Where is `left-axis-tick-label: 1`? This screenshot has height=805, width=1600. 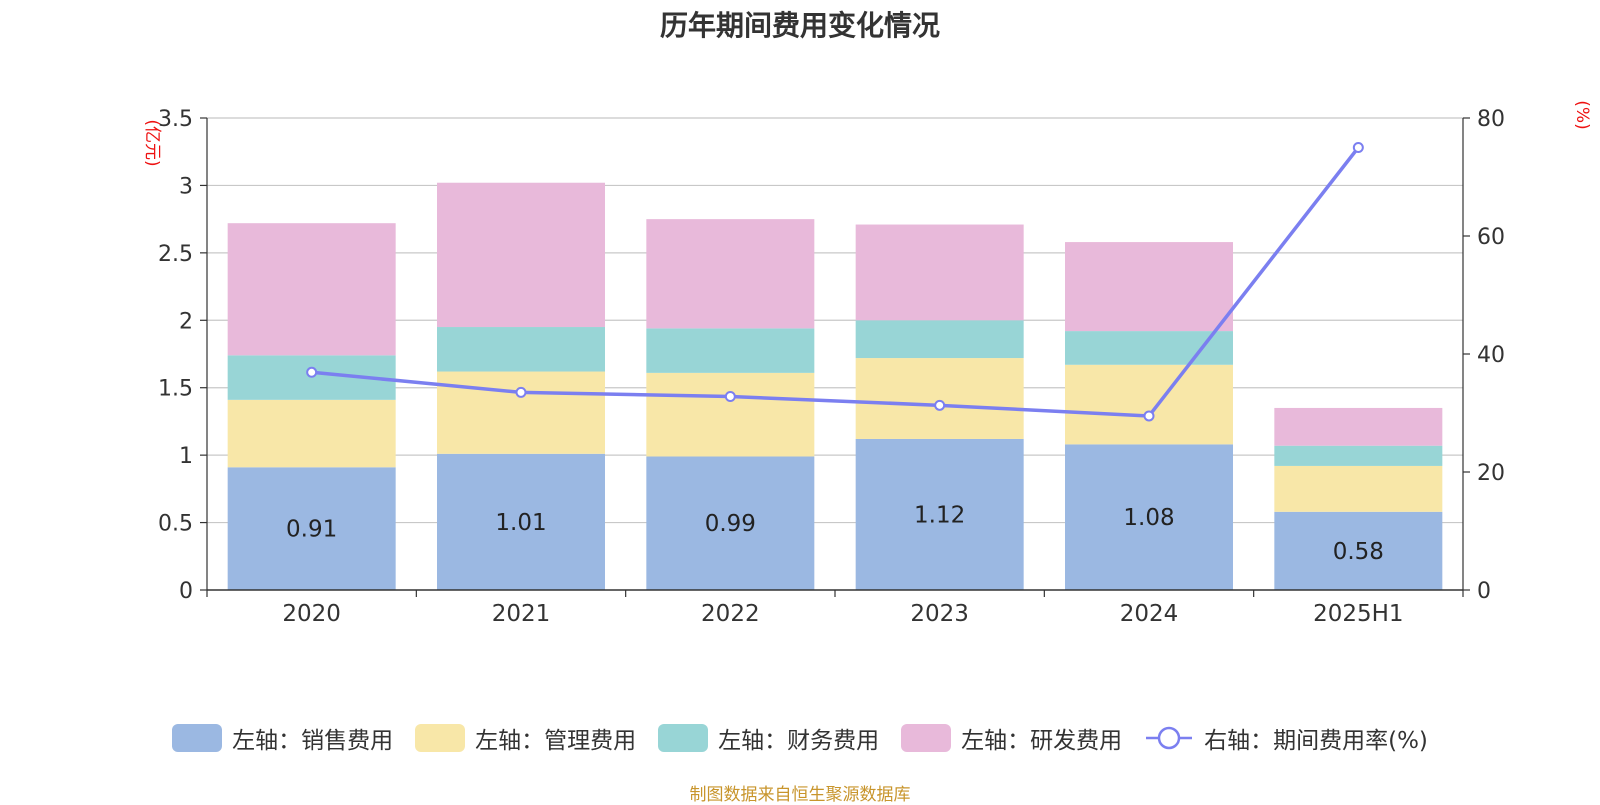
left-axis-tick-label: 1 is located at coordinates (186, 456).